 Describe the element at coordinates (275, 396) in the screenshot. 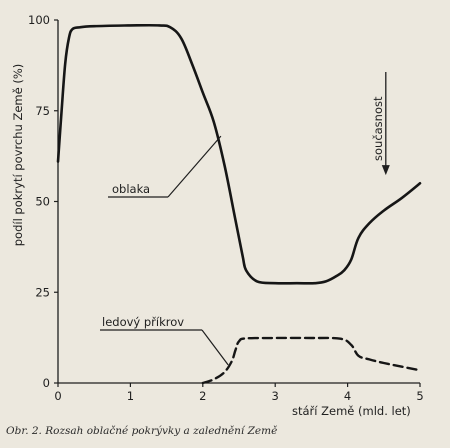

I see `x-tick-label: 3` at that location.